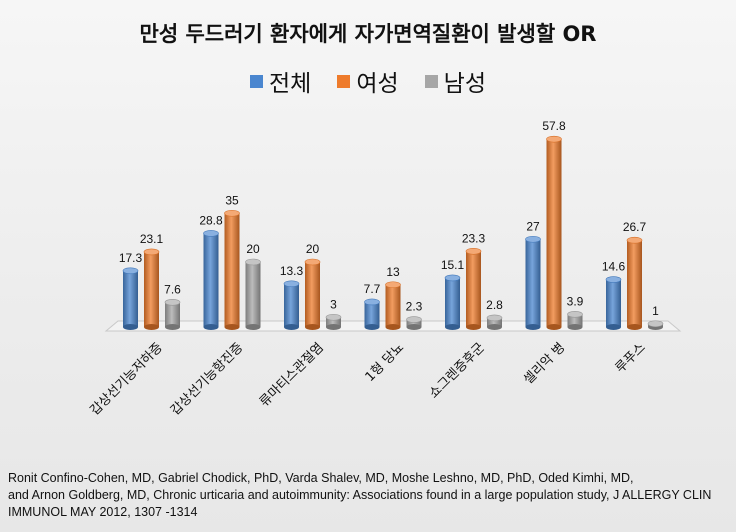  Describe the element at coordinates (631, 358) in the screenshot. I see `x-tick-label-6: 루푸스` at that location.